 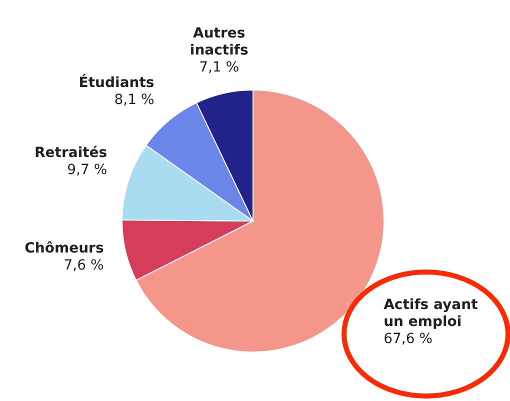 I want to click on slice-label: Retraités, so click(x=71, y=152).